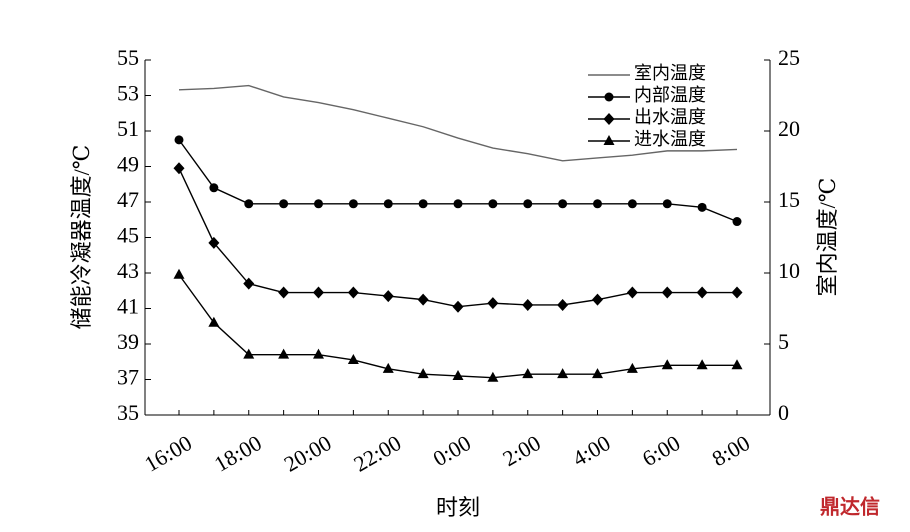 The image size is (910, 532). Describe the element at coordinates (783, 341) in the screenshot. I see `y2-tick-label: 5` at that location.